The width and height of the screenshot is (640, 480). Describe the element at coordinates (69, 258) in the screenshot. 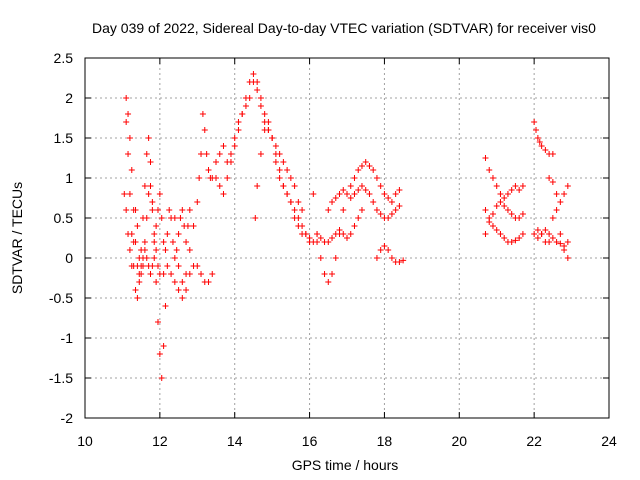

I see `y-tick-label: 0` at that location.